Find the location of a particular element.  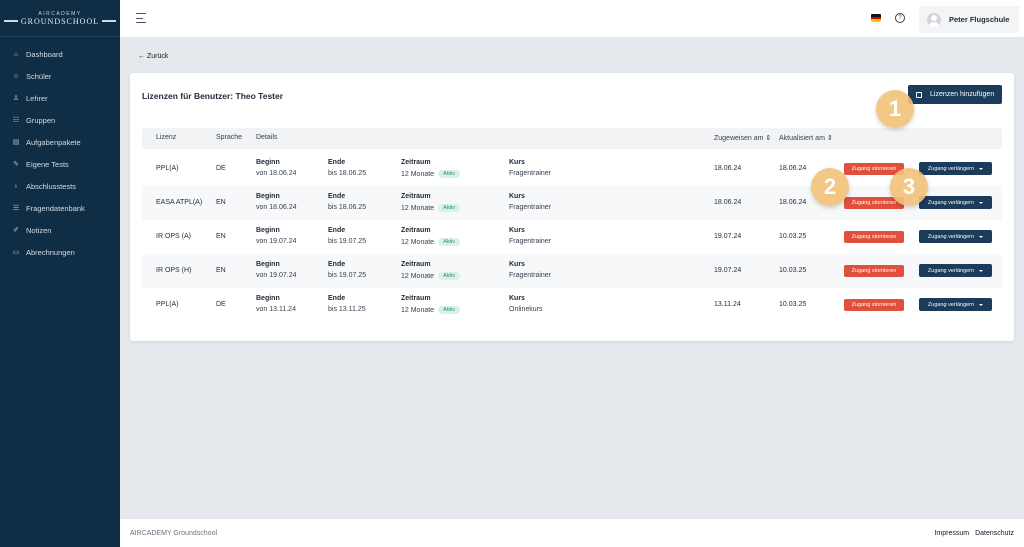

header-lizenz: Lizenz is located at coordinates (166, 137).